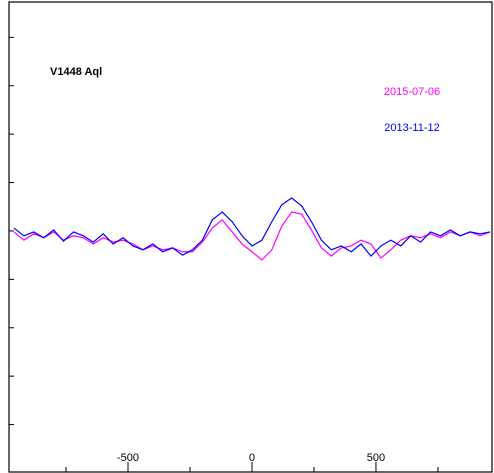  What do you see at coordinates (252, 458) in the screenshot?
I see `x-tick-label: 0` at bounding box center [252, 458].